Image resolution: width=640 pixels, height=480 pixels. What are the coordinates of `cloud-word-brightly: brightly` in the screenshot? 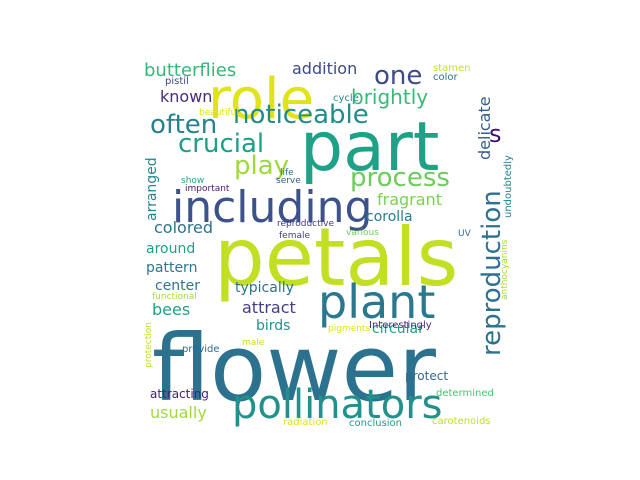 It's located at (389, 97).